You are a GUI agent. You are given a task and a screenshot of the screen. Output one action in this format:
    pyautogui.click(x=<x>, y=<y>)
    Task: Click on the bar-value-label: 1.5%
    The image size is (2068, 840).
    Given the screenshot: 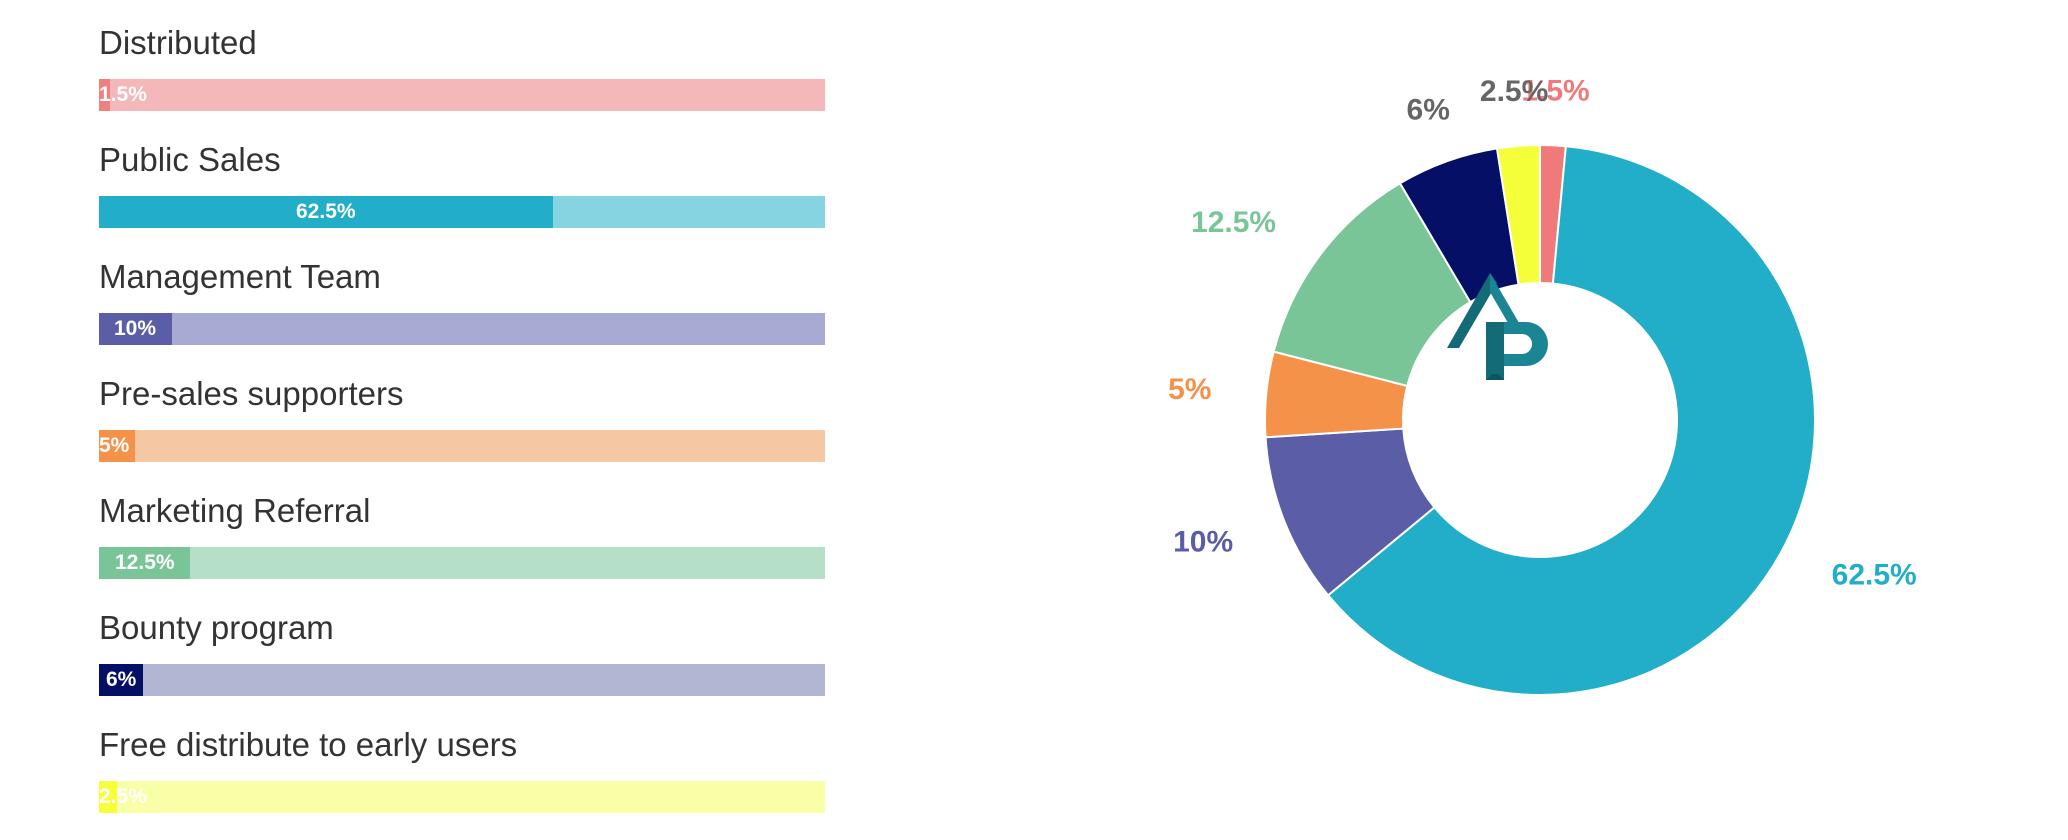 What is the action you would take?
    pyautogui.click(x=123, y=94)
    